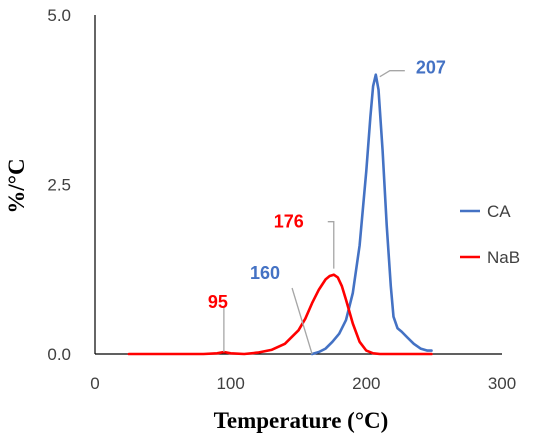  What do you see at coordinates (499, 211) in the screenshot?
I see `legend-label: CA` at bounding box center [499, 211].